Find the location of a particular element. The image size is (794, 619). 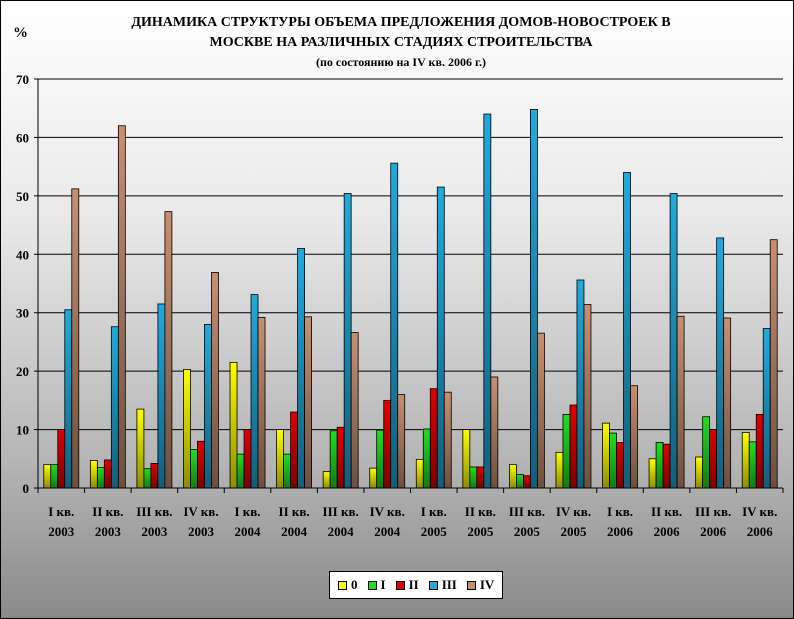

y-tick-label: 30 is located at coordinates (22, 313).